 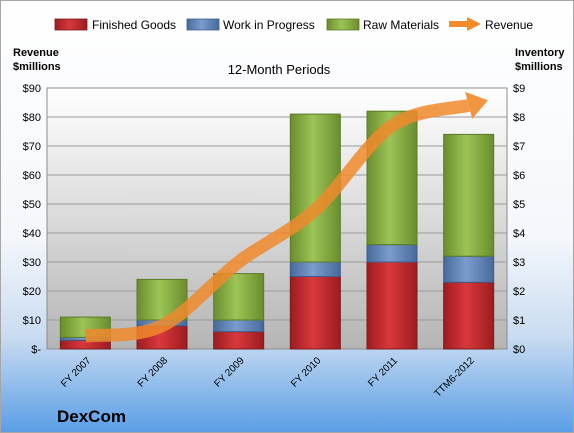 I want to click on left-axis-title-line2: $millions, so click(x=37, y=67).